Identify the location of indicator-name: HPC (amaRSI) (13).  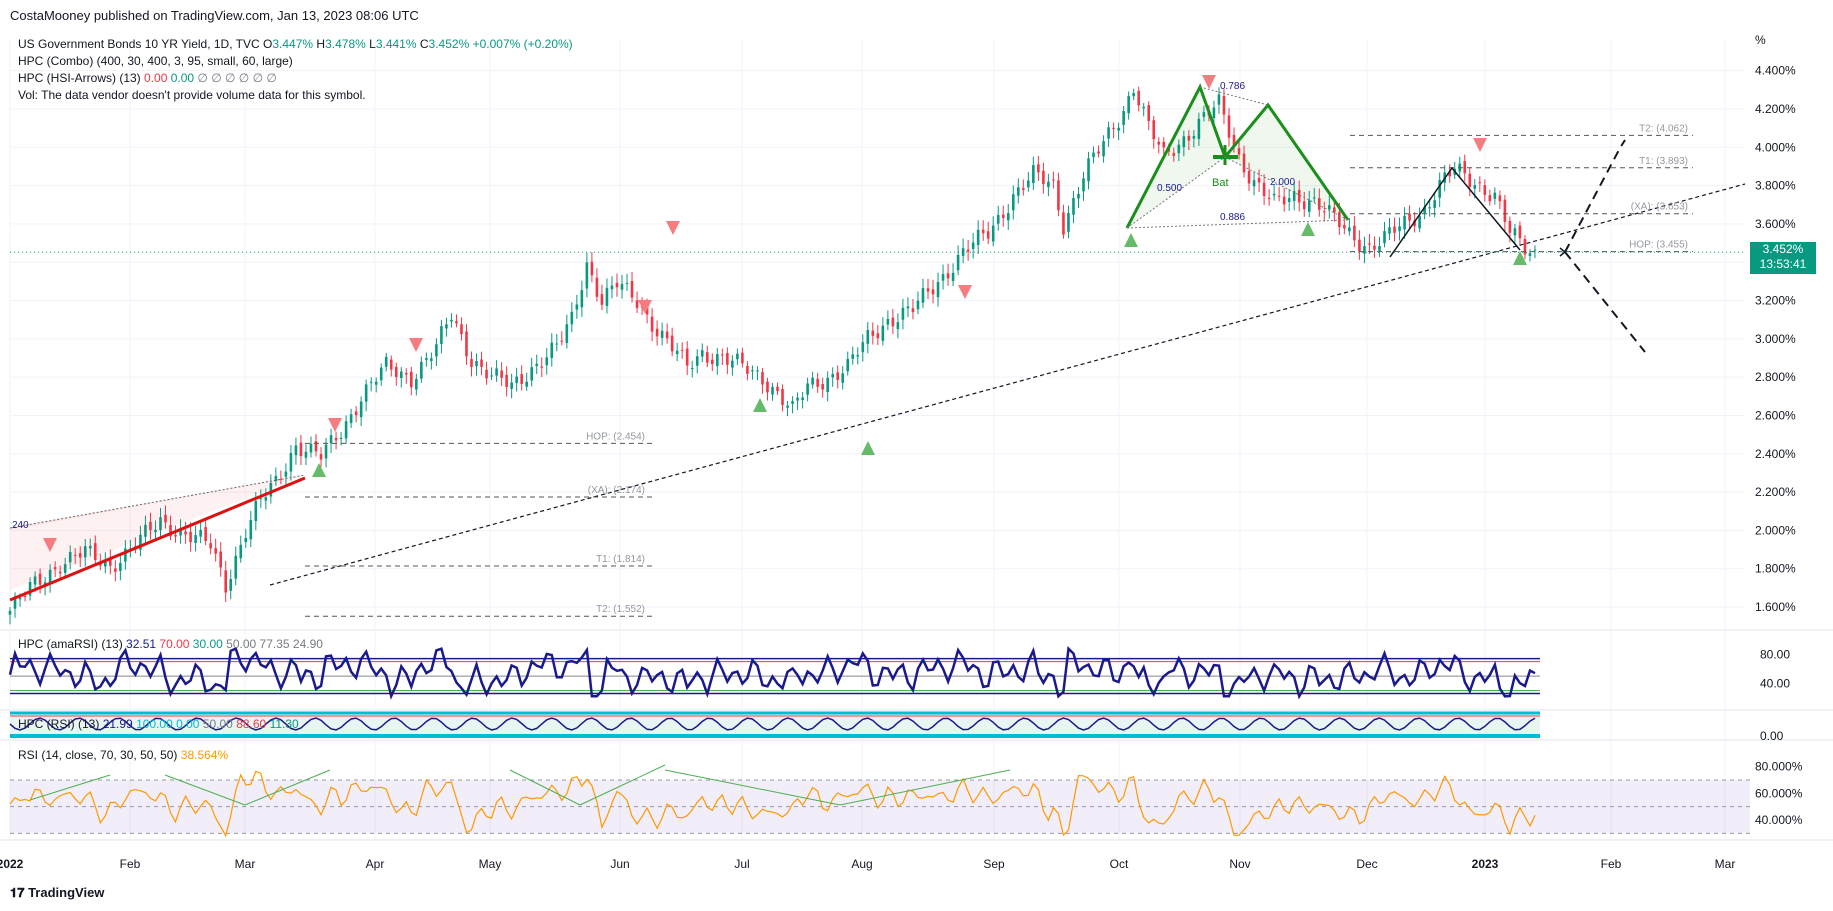
(70, 644).